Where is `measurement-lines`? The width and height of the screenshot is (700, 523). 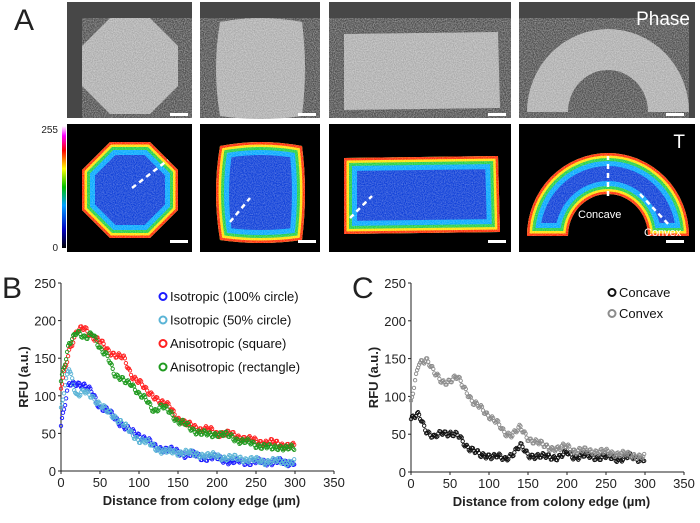 measurement-lines is located at coordinates (401, 191).